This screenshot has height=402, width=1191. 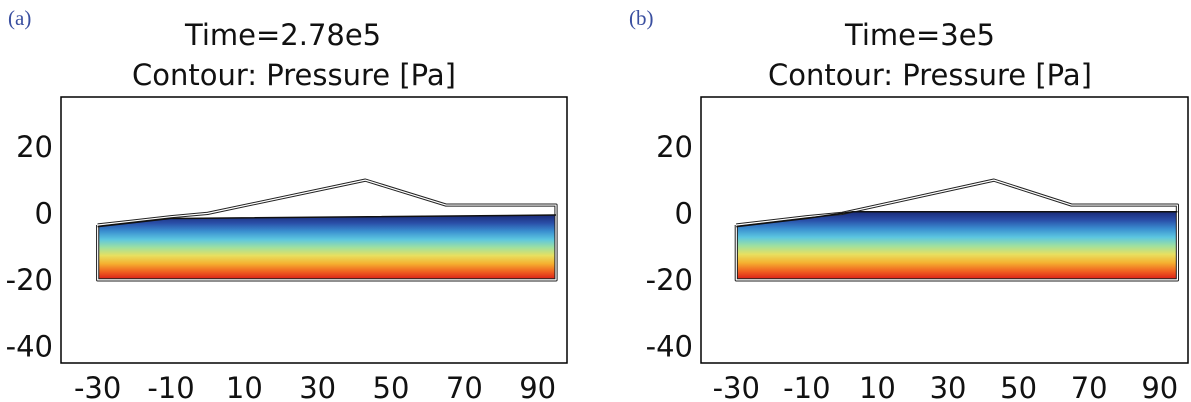 I want to click on panel-label: (b), so click(x=641, y=18).